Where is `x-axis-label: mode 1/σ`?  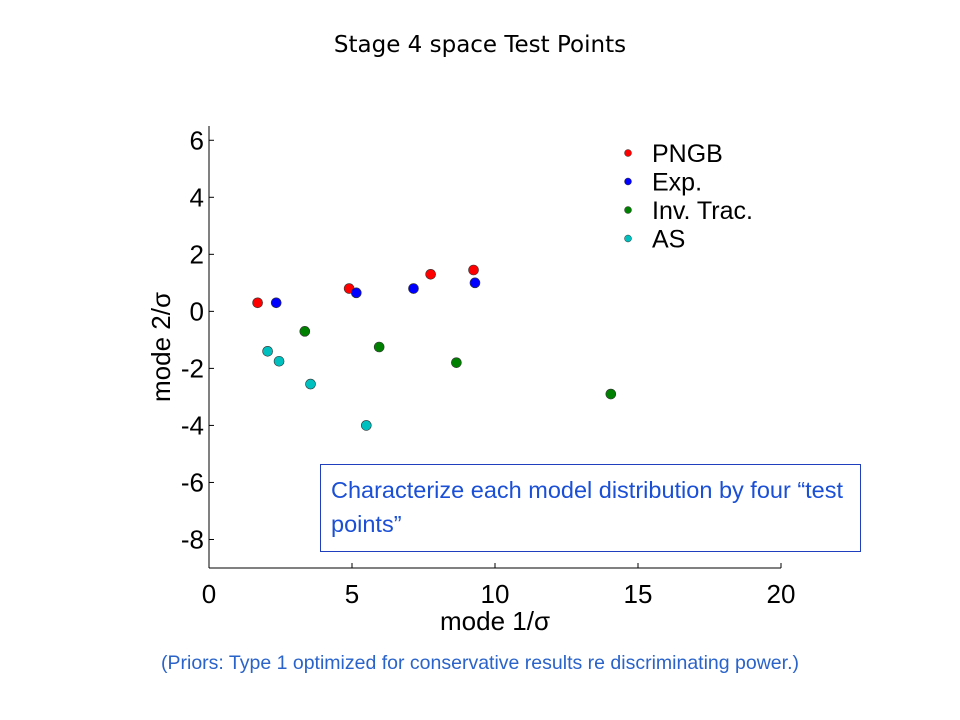
x-axis-label: mode 1/σ is located at coordinates (495, 621).